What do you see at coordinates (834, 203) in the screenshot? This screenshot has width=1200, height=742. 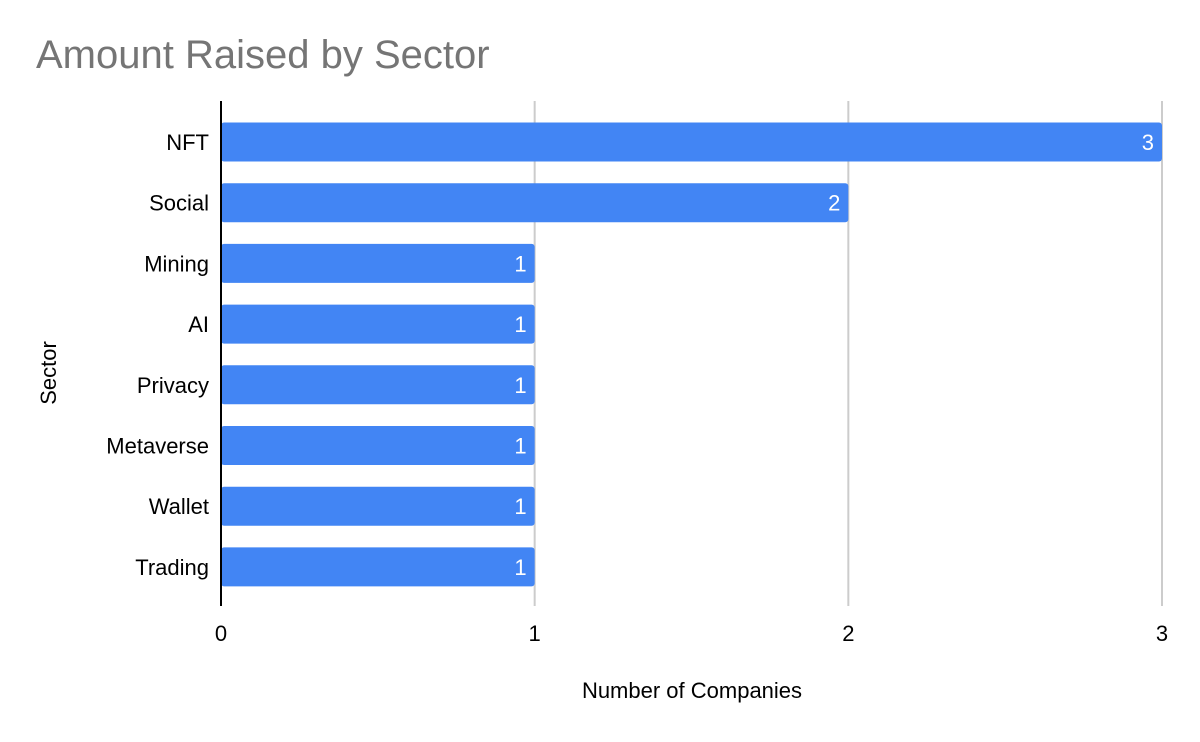 I see `bar-data-label: 2` at bounding box center [834, 203].